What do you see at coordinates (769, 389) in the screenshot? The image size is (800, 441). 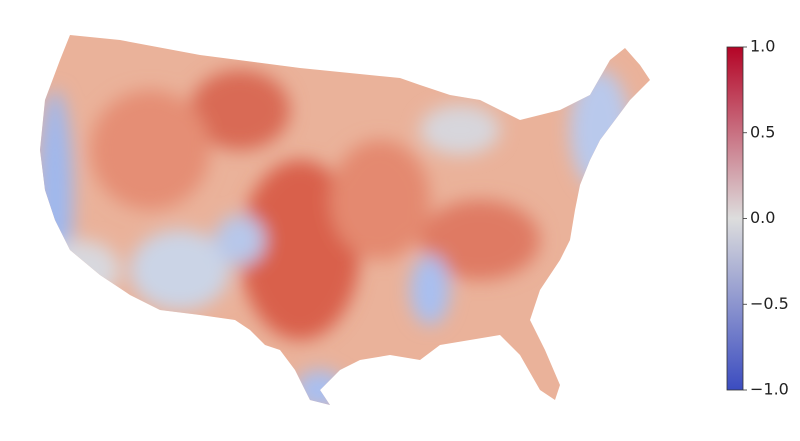 I see `tick-label: −1.0` at bounding box center [769, 389].